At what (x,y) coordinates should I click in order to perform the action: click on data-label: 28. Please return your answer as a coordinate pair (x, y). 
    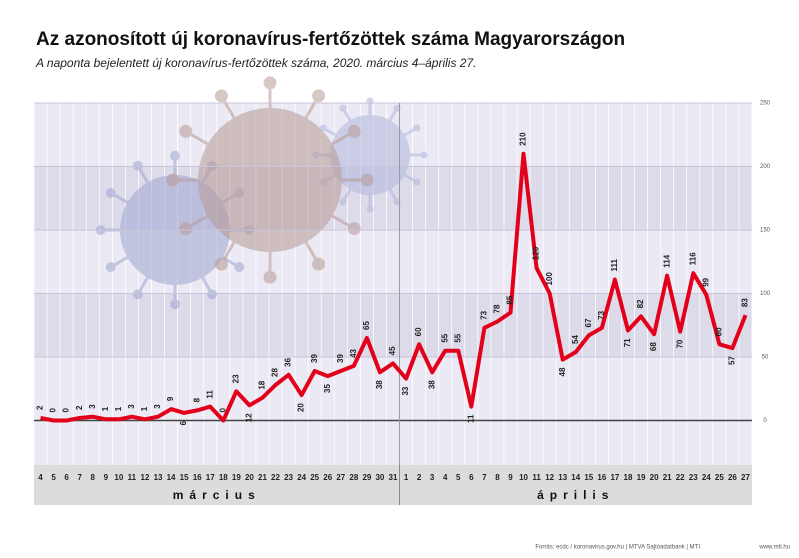
    Looking at the image, I should click on (275, 372).